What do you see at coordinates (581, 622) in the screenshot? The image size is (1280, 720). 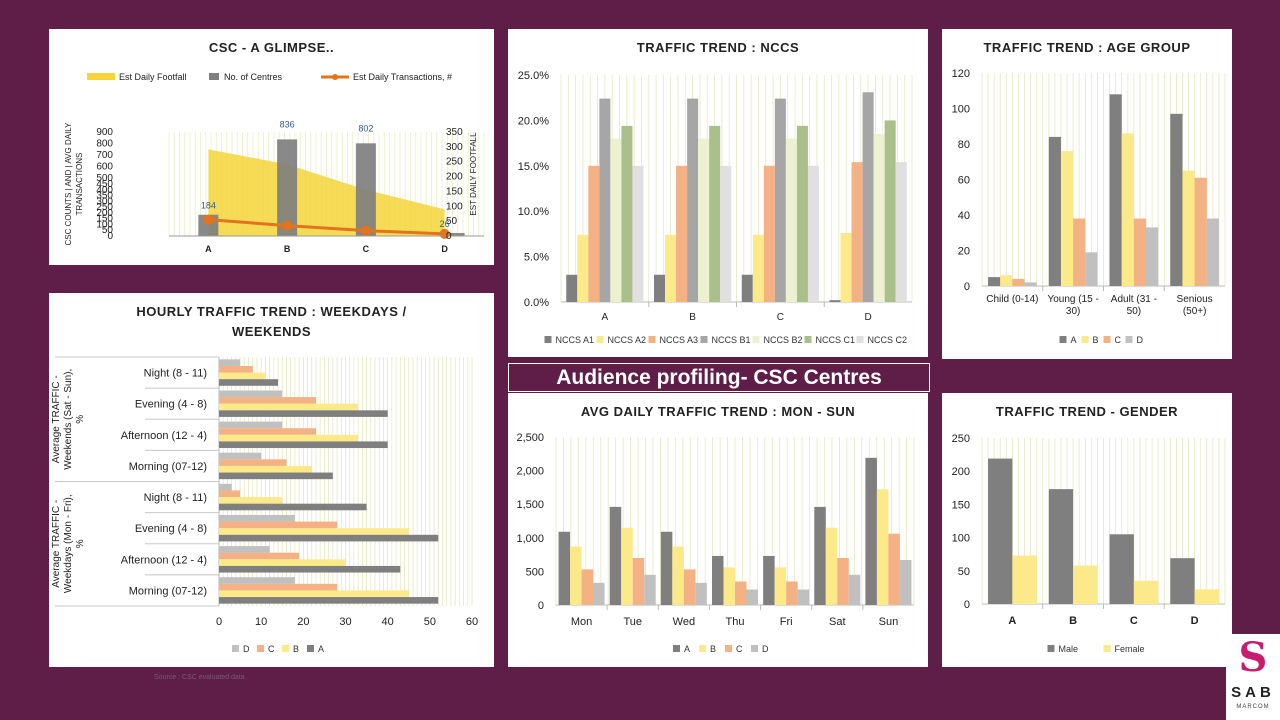 I see `weekly-x-tick: Mon` at bounding box center [581, 622].